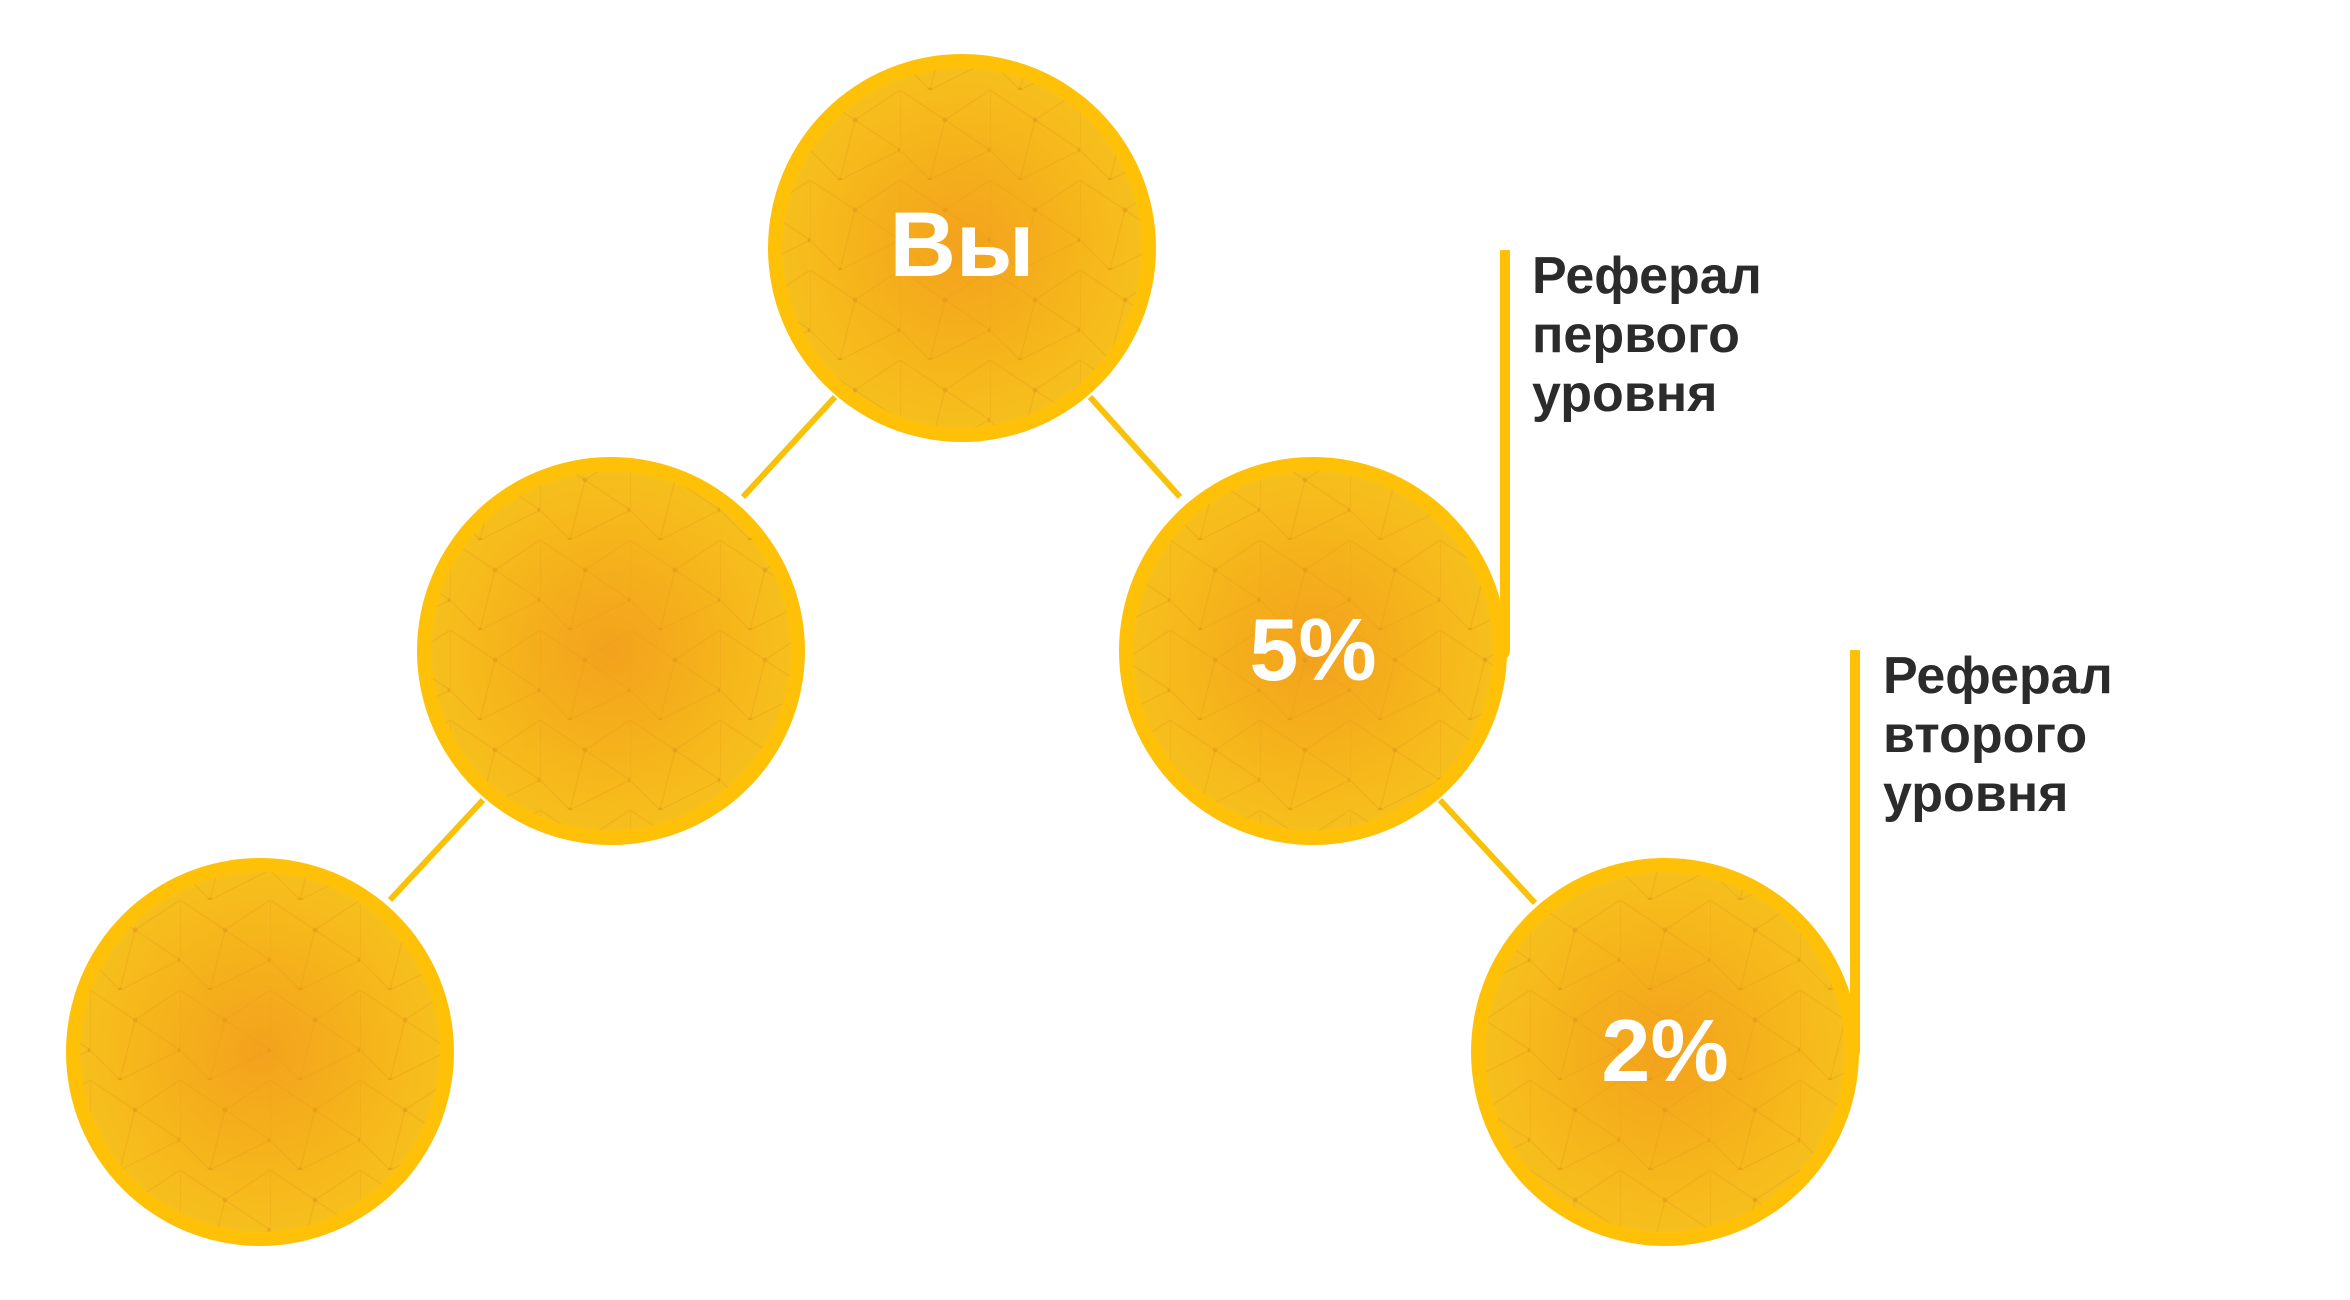 This screenshot has height=1300, width=2350. What do you see at coordinates (1636, 335) in the screenshot?
I see `callout-first-level-line2: первого` at bounding box center [1636, 335].